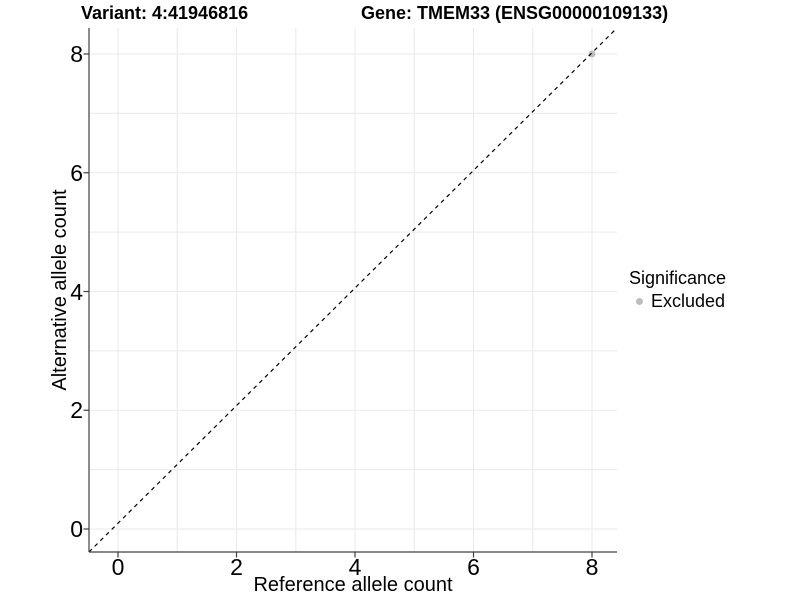 This screenshot has width=800, height=600. I want to click on y-tick-label: 6, so click(76, 172).